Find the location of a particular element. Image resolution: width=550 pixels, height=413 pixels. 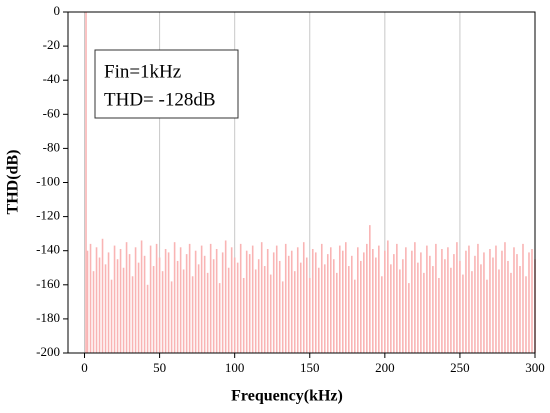

x-tick-label: 50 is located at coordinates (159, 367).